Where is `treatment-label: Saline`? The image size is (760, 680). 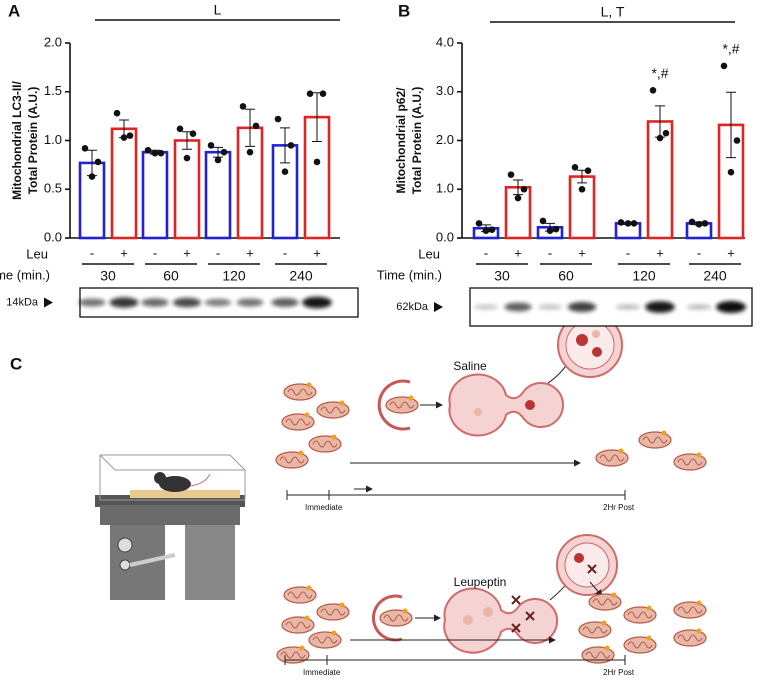 treatment-label: Saline is located at coordinates (470, 366).